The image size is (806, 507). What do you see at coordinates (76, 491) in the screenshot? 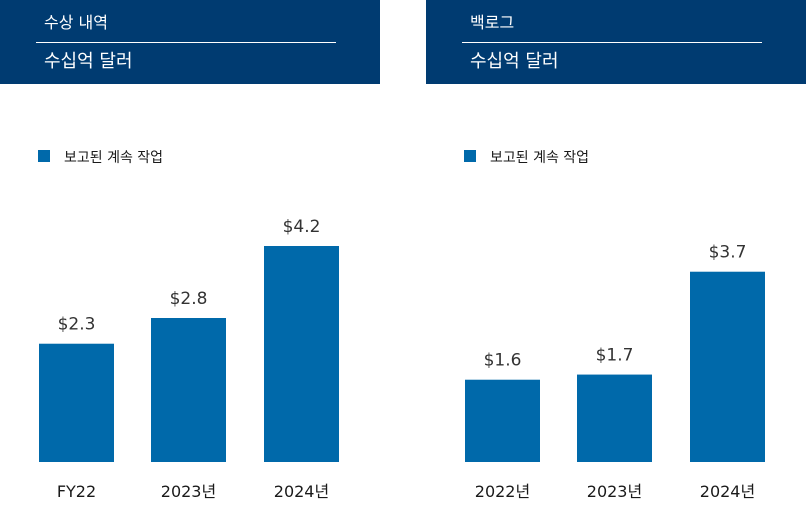
I see `category-label: FY22` at bounding box center [76, 491].